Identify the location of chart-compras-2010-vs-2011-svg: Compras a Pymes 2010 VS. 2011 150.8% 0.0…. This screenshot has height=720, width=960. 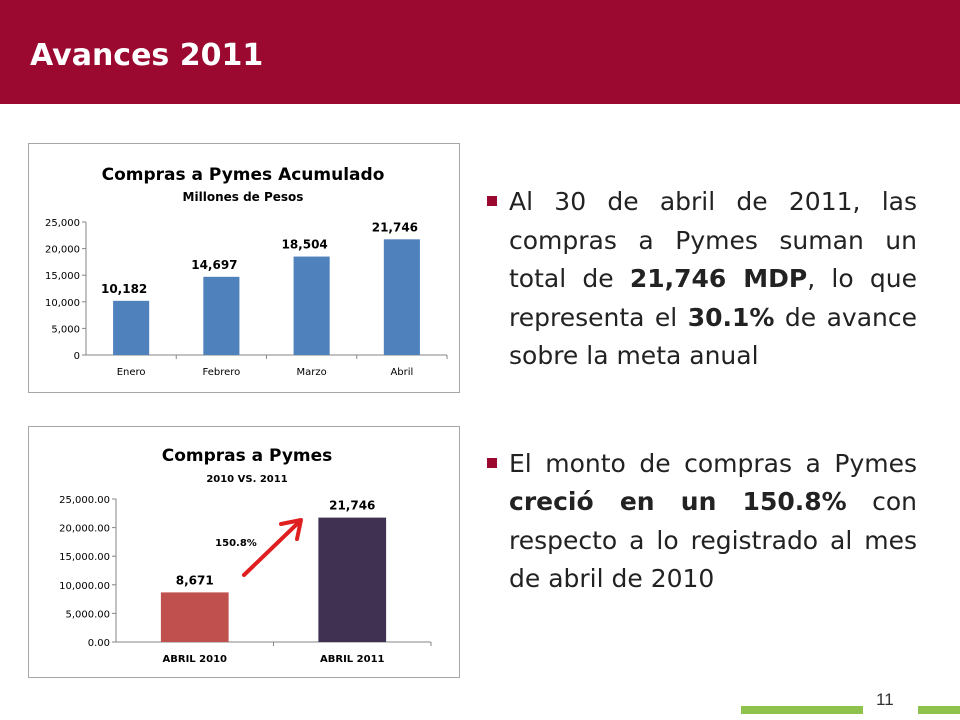
(245, 555).